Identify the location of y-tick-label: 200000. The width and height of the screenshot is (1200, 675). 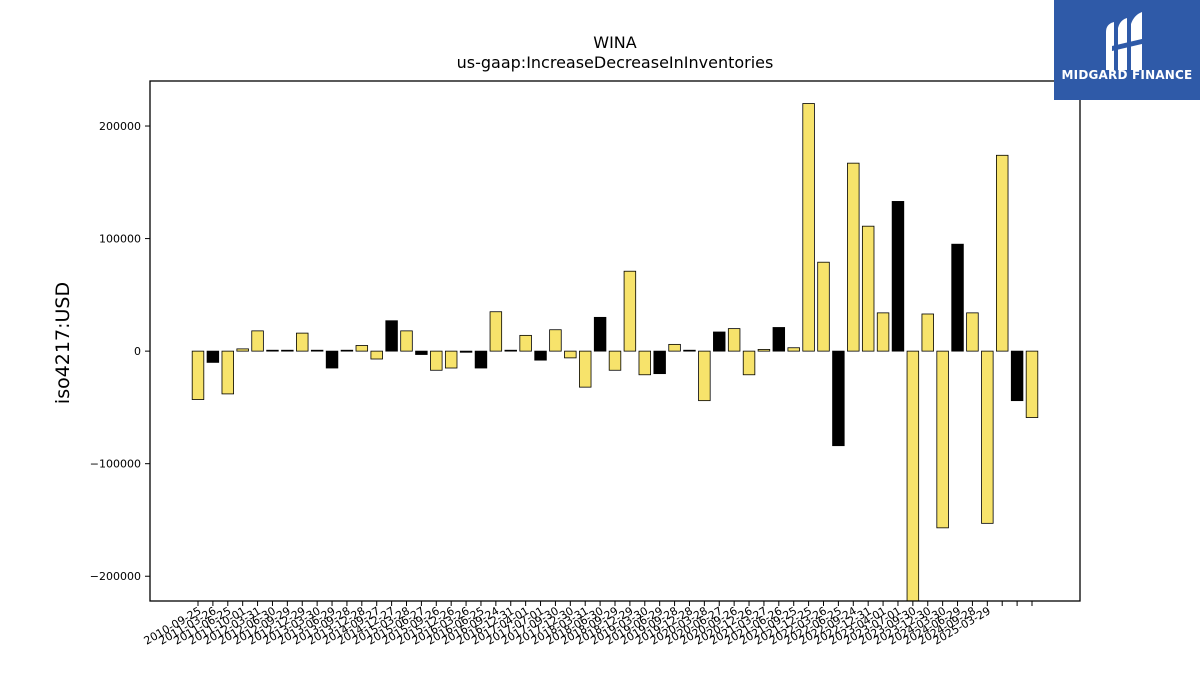
(120, 126).